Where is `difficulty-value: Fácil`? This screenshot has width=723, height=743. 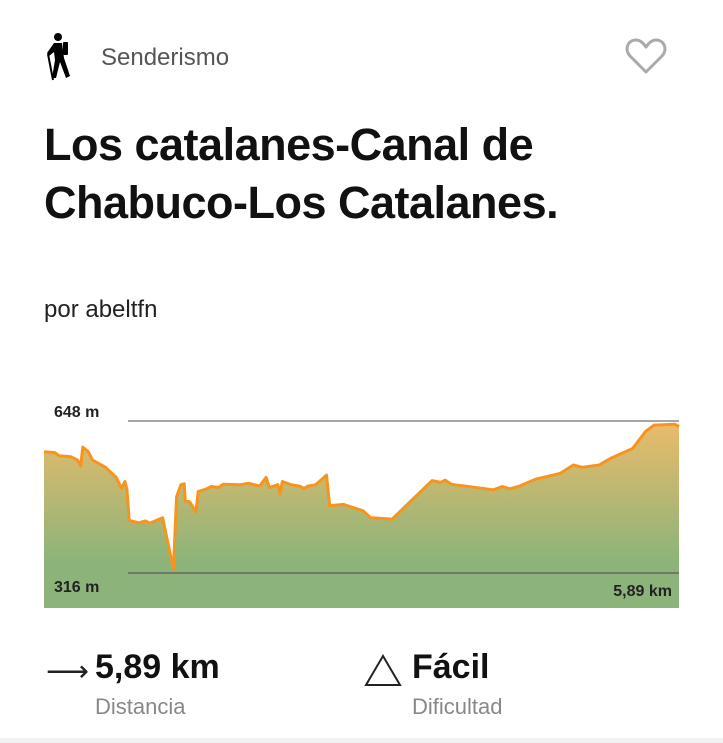
difficulty-value: Fácil is located at coordinates (451, 667).